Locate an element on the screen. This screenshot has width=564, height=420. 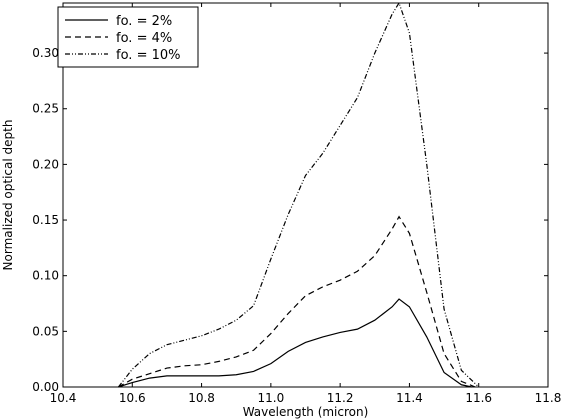
y-tick-label: 0.20 is located at coordinates (45, 164).